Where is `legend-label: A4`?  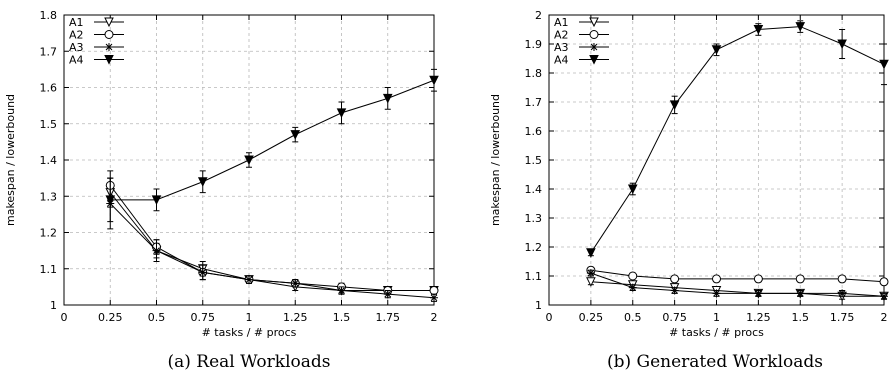
legend-label: A4 is located at coordinates (561, 60).